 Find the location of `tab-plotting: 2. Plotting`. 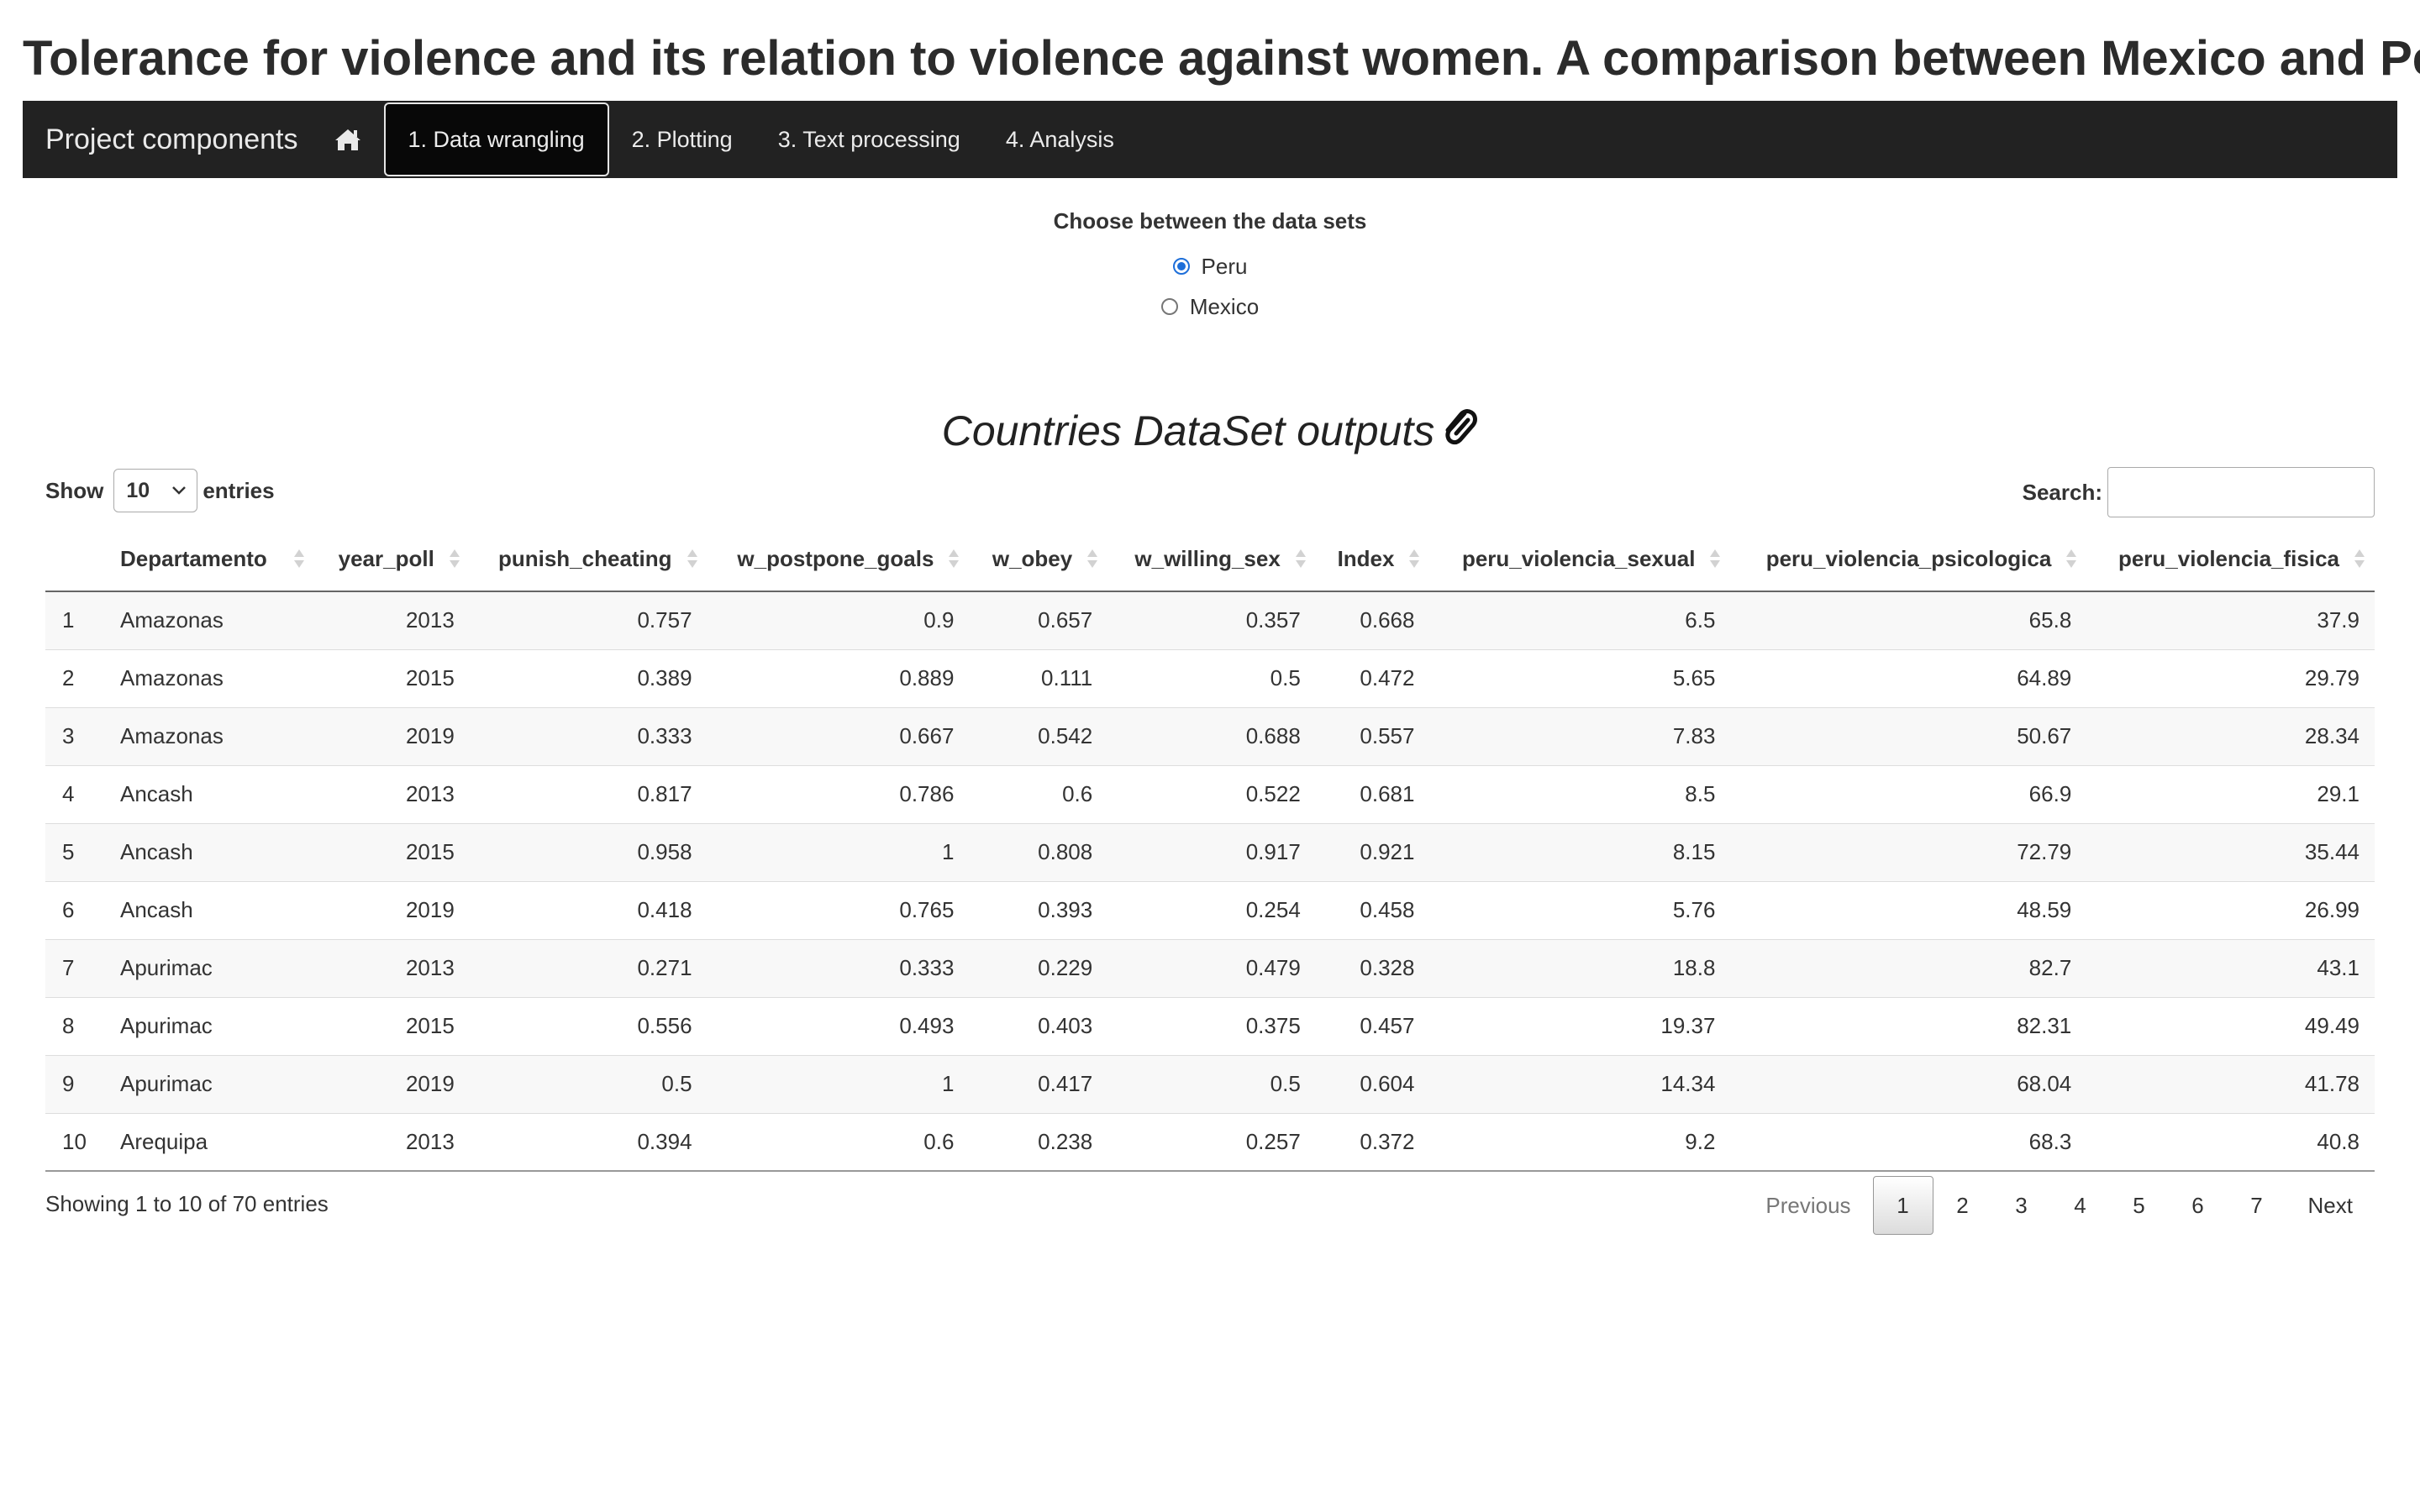

tab-plotting: 2. Plotting is located at coordinates (682, 139).